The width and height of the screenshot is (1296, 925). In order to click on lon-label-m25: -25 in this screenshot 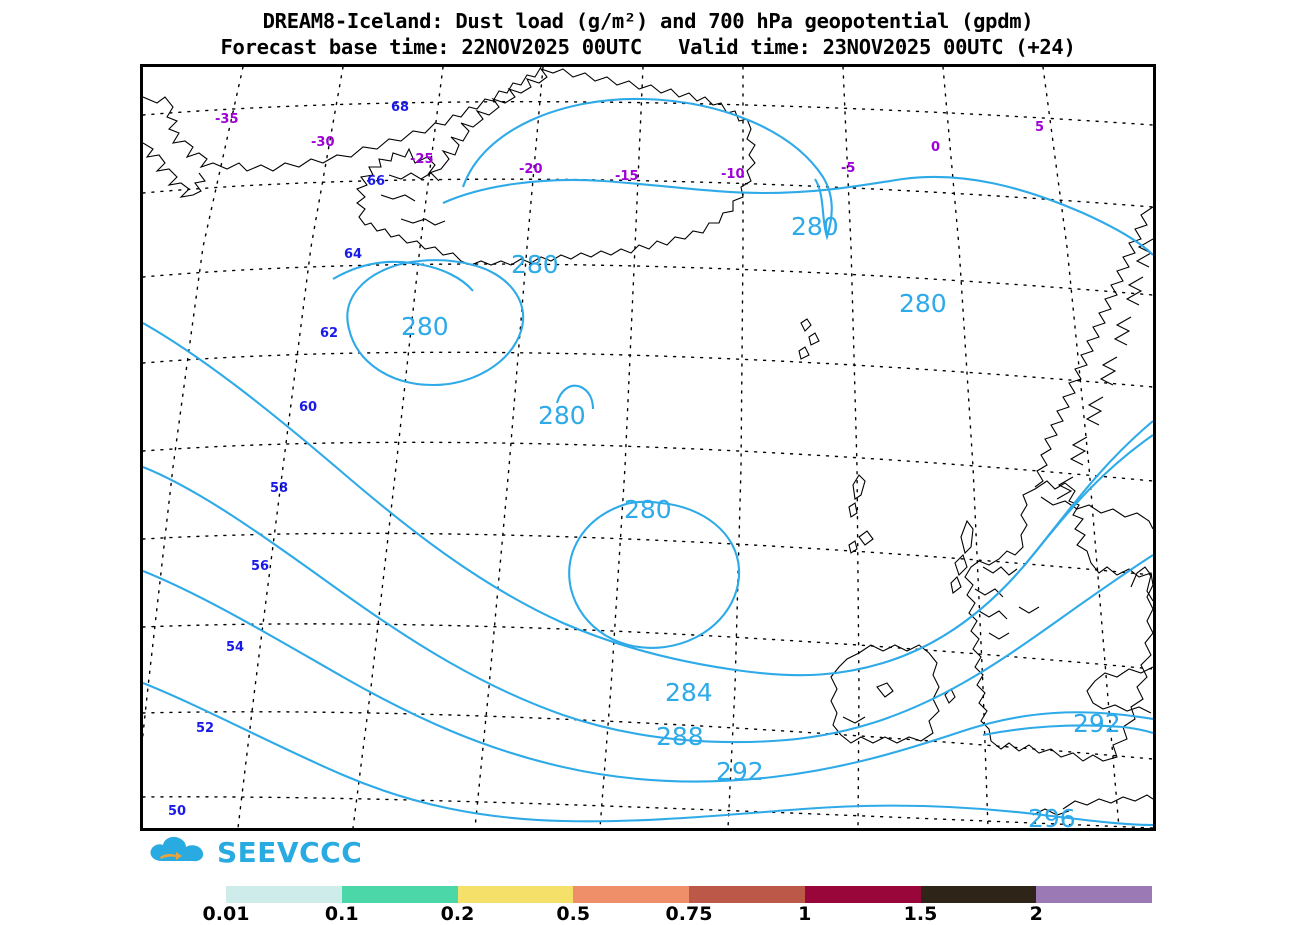, I will do `click(422, 159)`.